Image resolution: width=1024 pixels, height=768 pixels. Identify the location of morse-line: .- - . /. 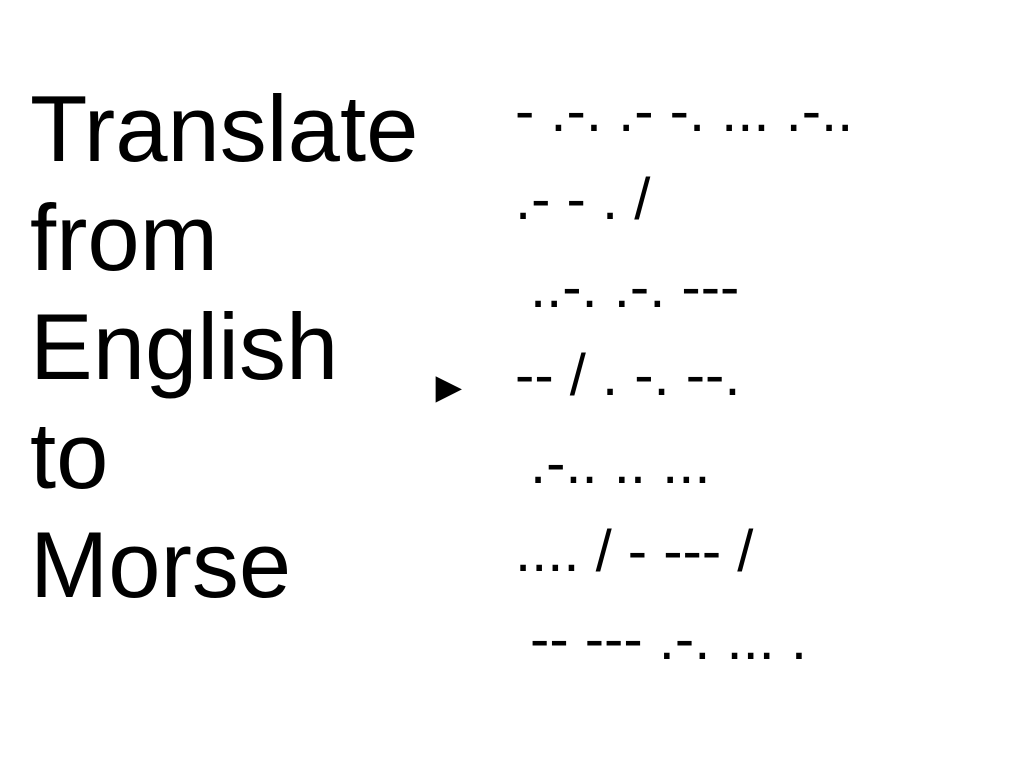
(583, 199).